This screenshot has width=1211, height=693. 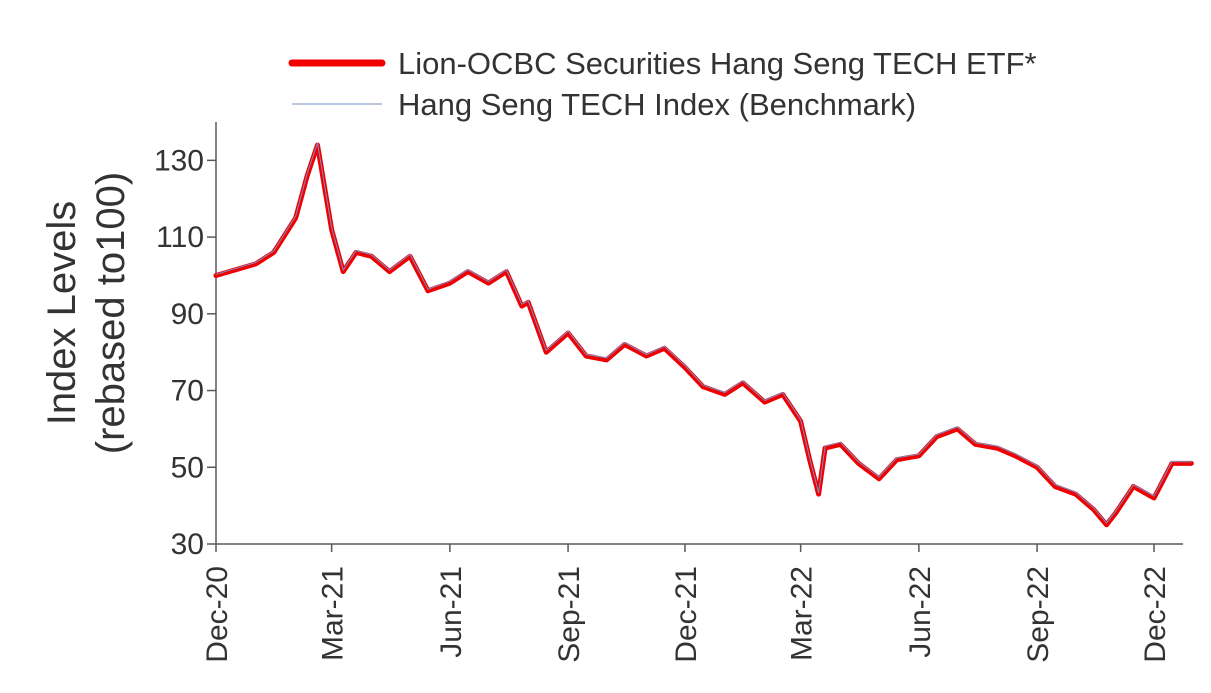 I want to click on x-tick-label: Sep-21, so click(x=569, y=614).